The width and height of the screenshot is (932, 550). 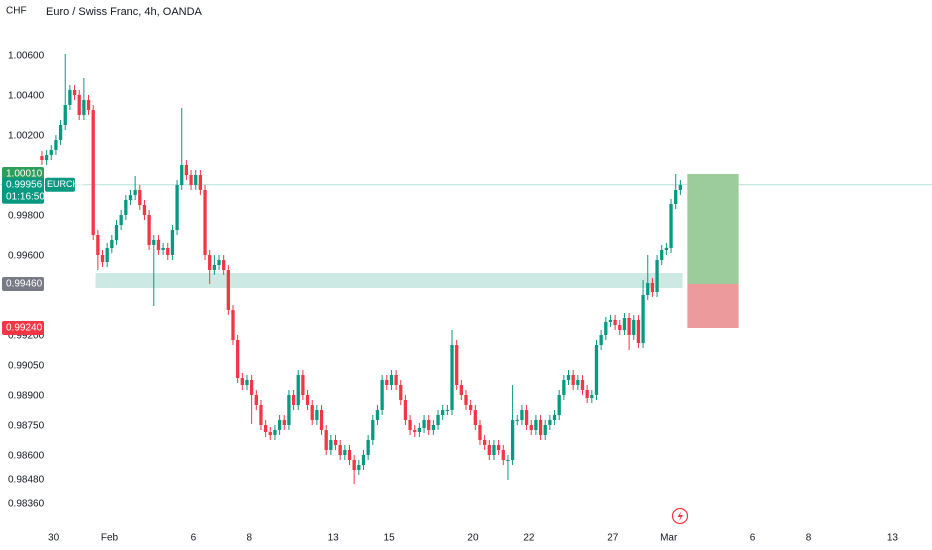 What do you see at coordinates (26, 480) in the screenshot?
I see `y-tick-label: 0.98480` at bounding box center [26, 480].